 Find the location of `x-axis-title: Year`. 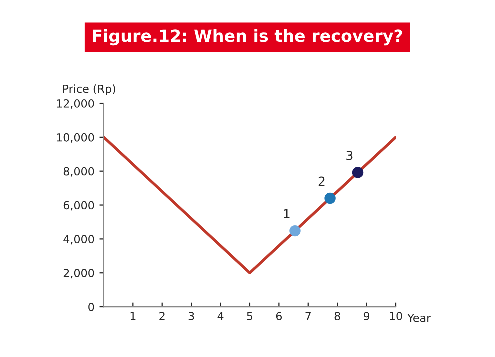

x-axis-title: Year is located at coordinates (420, 318).